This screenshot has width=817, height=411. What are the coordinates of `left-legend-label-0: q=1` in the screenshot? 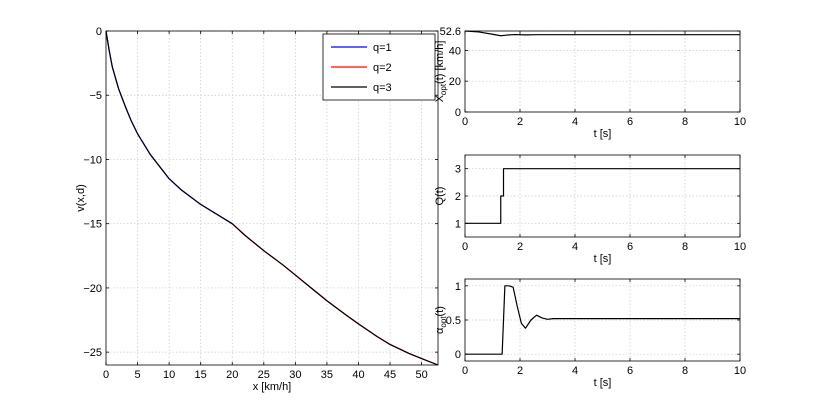 It's located at (382, 48).